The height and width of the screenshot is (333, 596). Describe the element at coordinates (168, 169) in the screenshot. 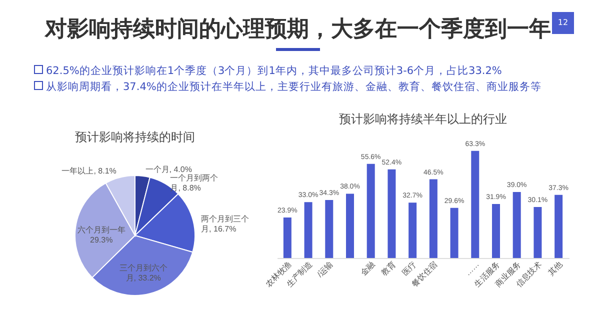

I see `slice-label: 一个月, 4.0%` at that location.